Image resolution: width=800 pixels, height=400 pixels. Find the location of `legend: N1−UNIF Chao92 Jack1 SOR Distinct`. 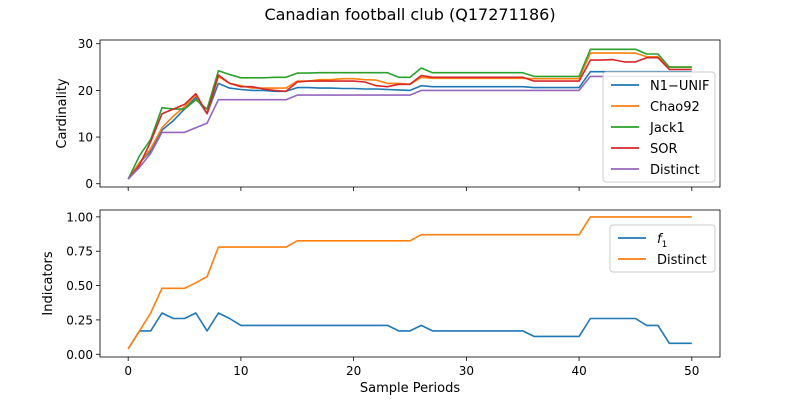

legend: N1−UNIF Chao92 Jack1 SOR Distinct is located at coordinates (659, 127).